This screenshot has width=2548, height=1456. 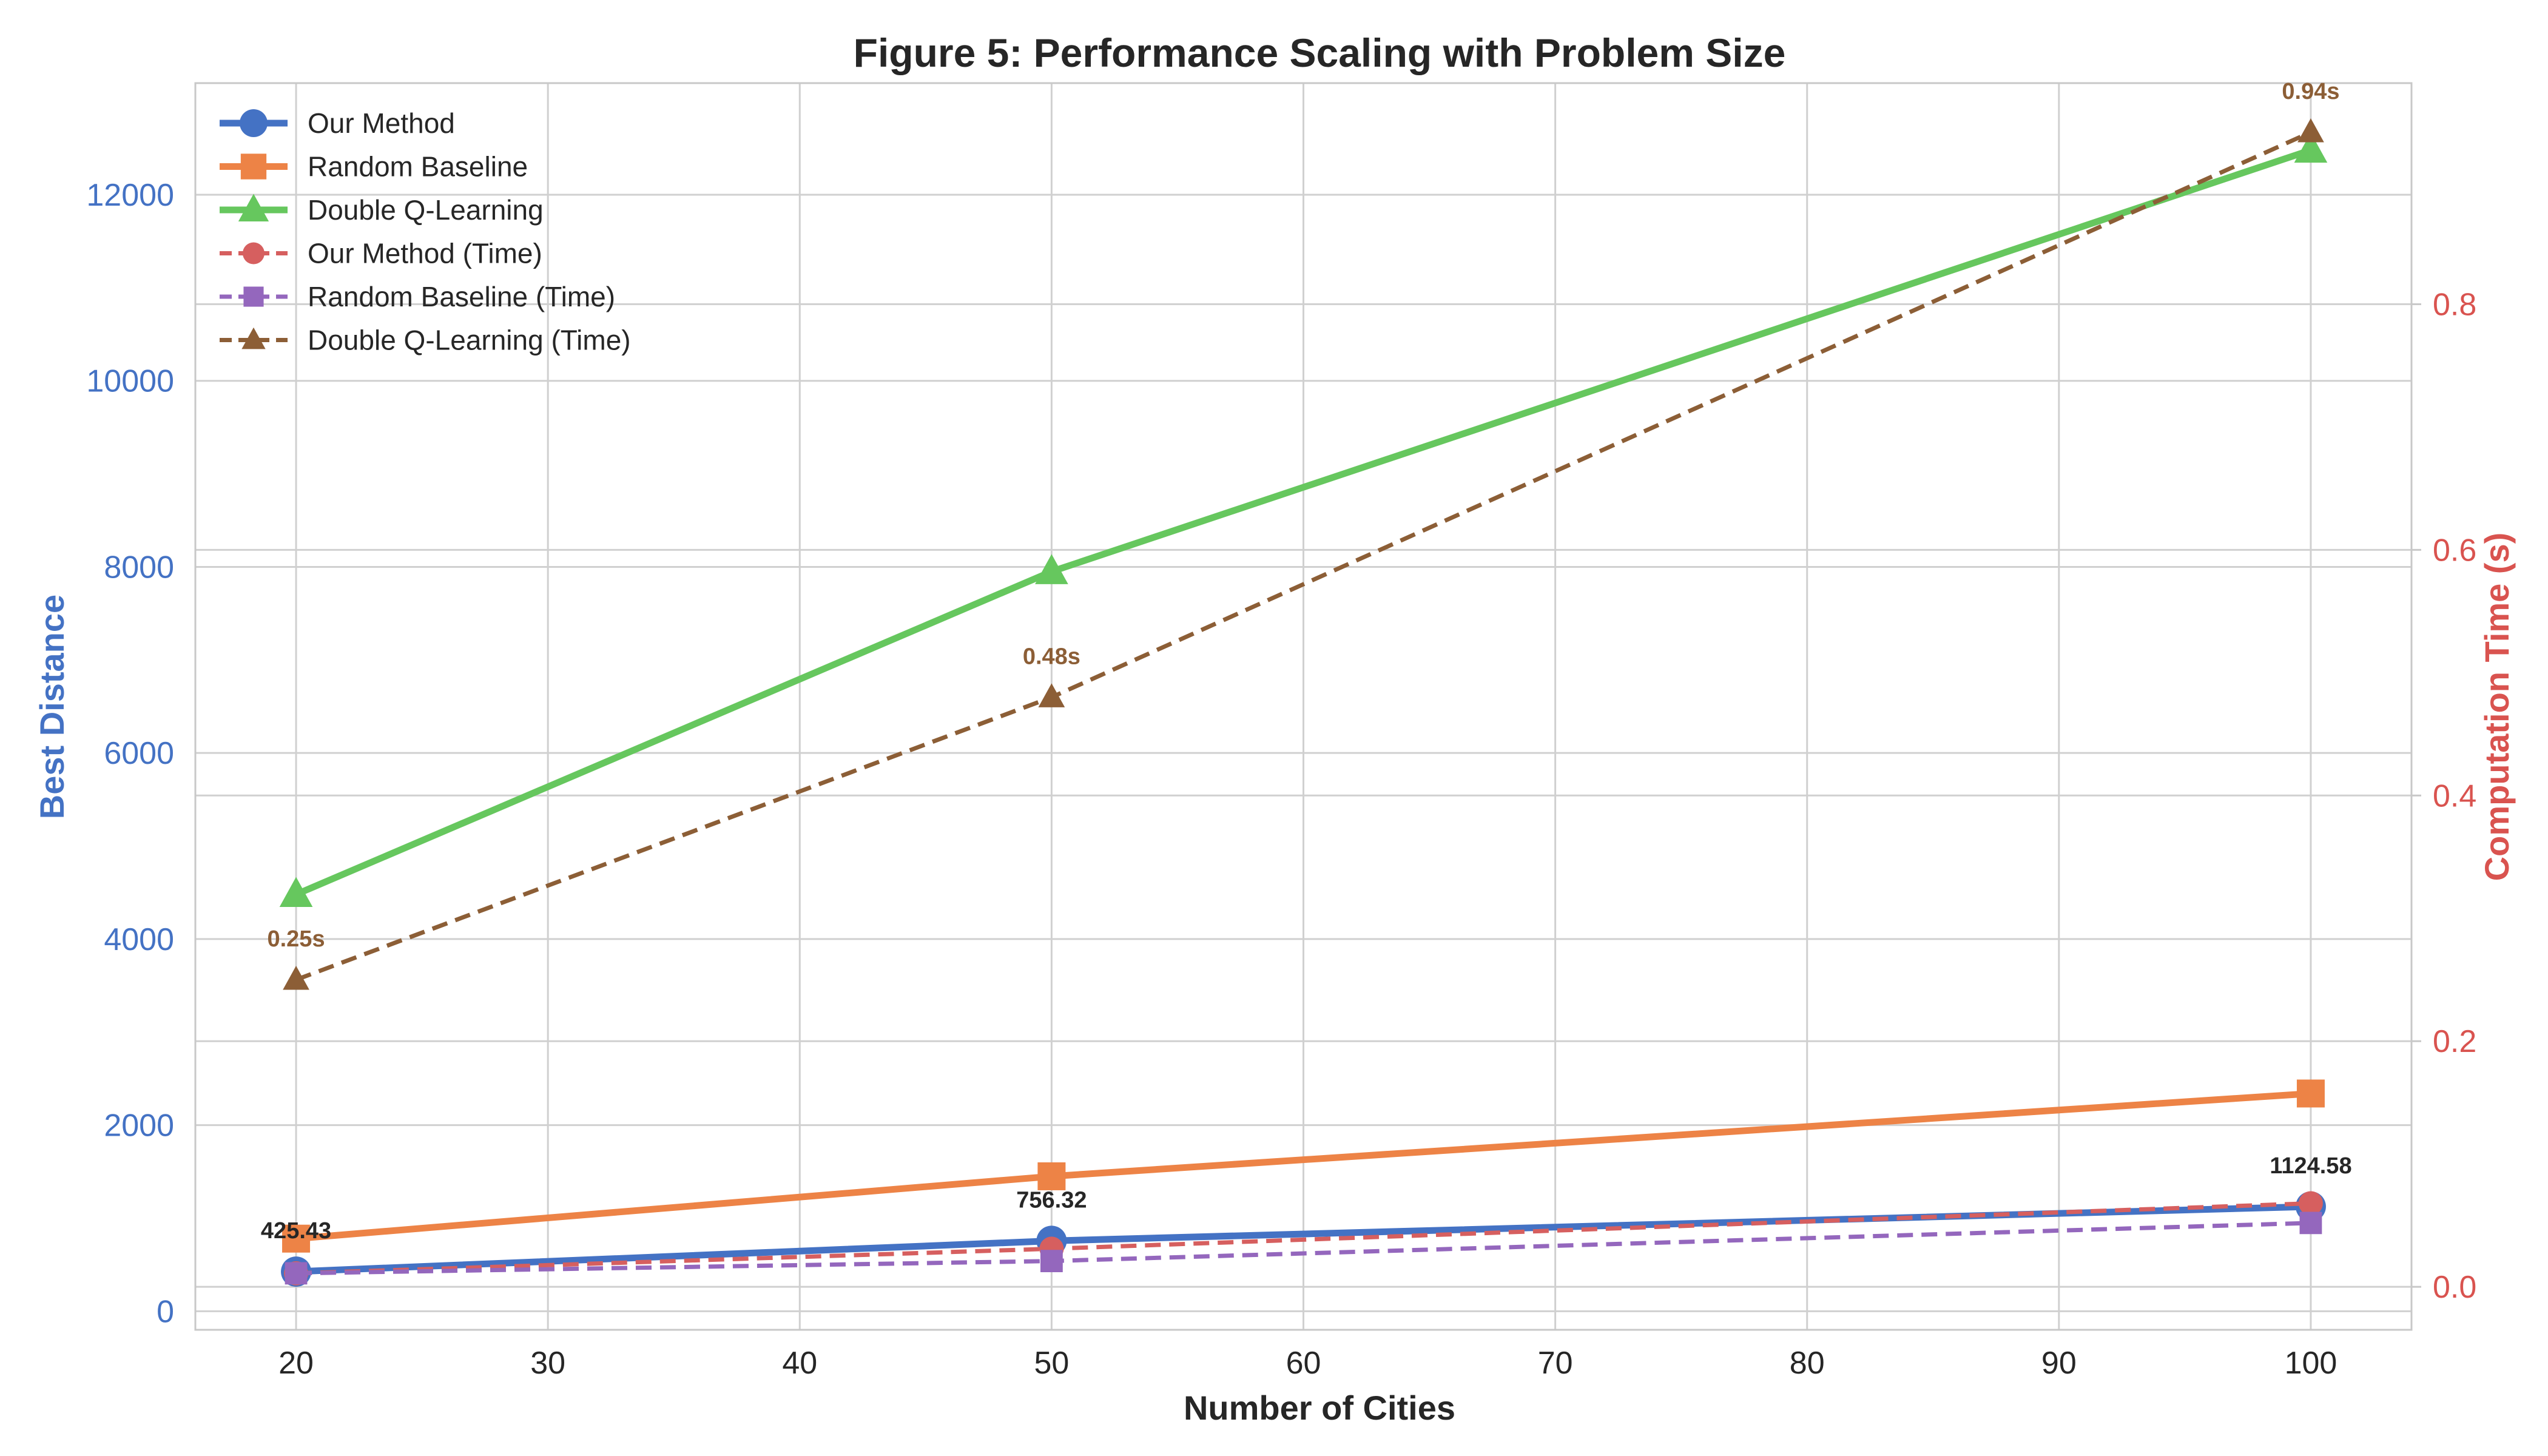 I want to click on legend-label: Random Baseline, so click(x=418, y=167).